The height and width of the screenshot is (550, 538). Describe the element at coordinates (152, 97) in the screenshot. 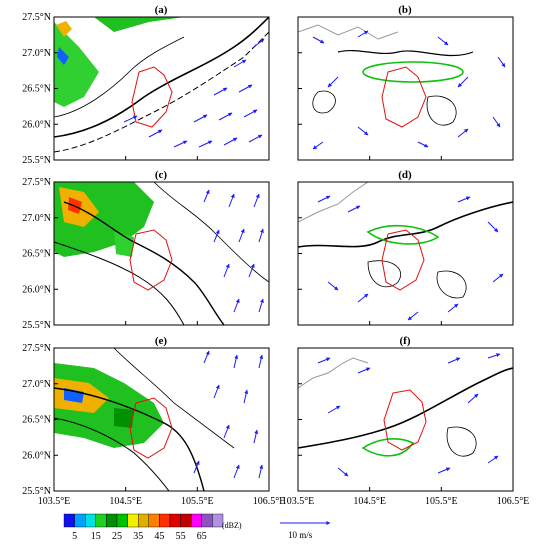

I see `province-outline-a` at that location.